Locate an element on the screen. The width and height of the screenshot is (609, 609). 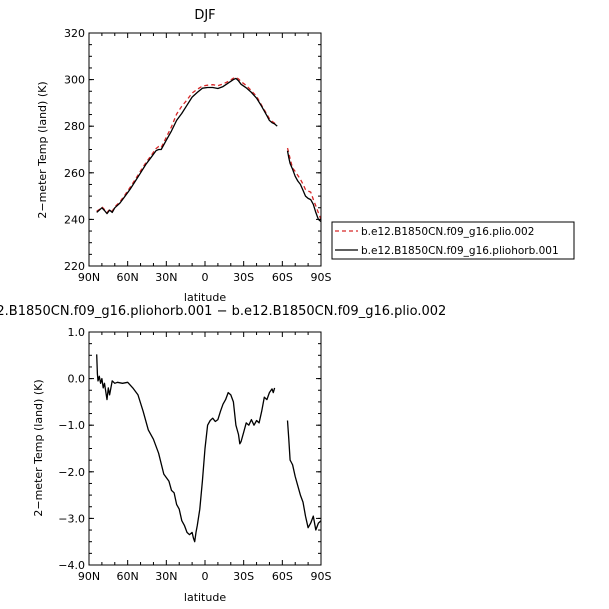
y-tick-label: −2.0 is located at coordinates (71, 472).